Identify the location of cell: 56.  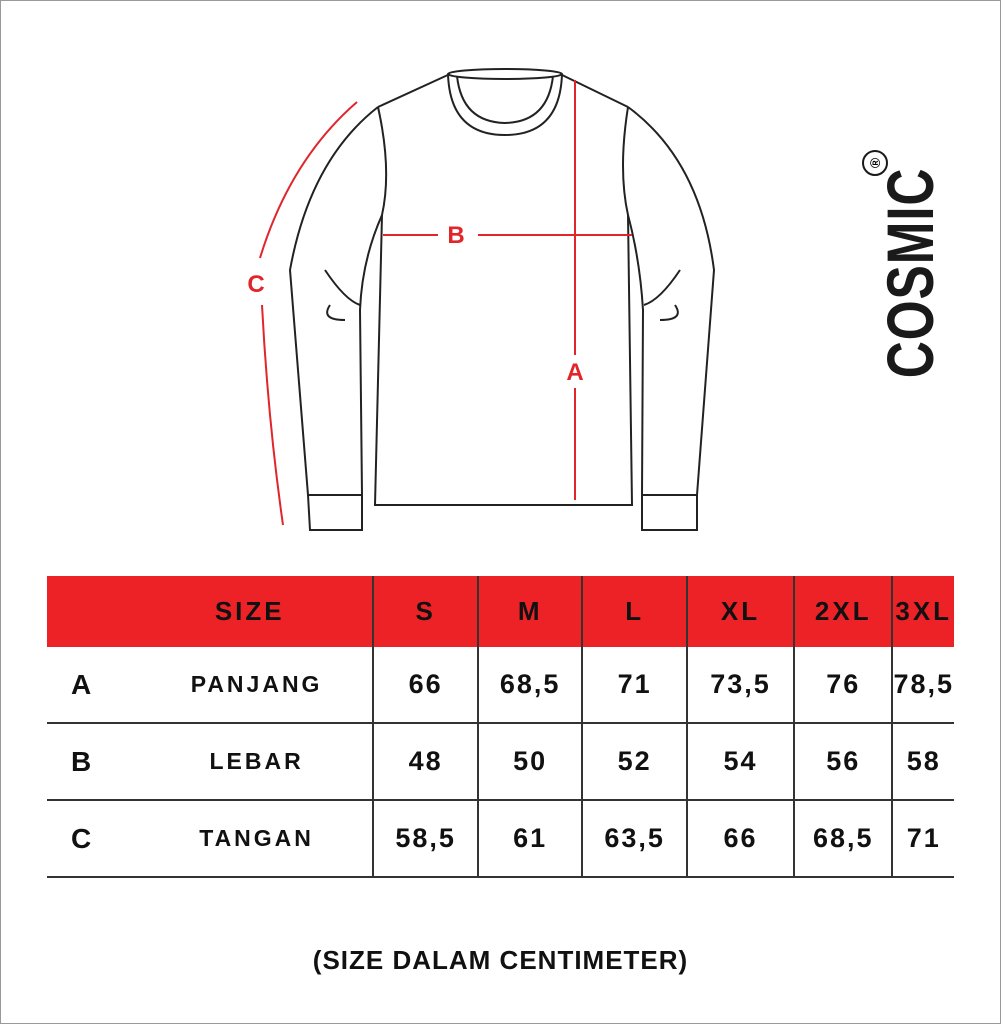
(843, 762).